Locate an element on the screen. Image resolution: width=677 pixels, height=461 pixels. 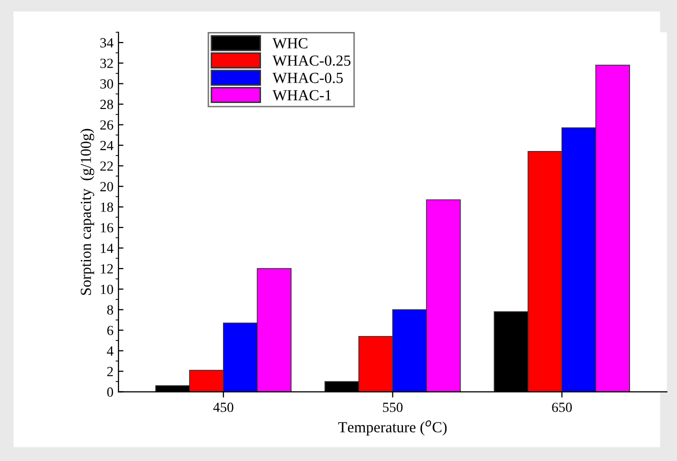
x-tick-label: 550 is located at coordinates (393, 407).